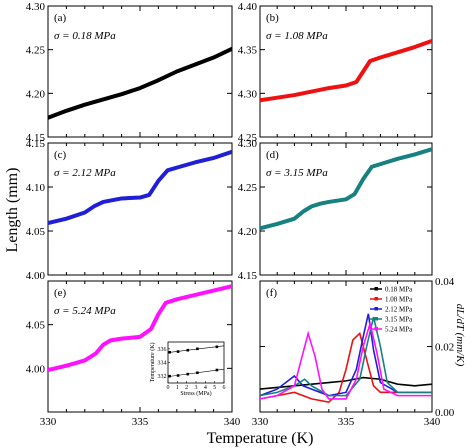  What do you see at coordinates (399, 290) in the screenshot?
I see `legend-label: 0.18 MPa` at bounding box center [399, 290].